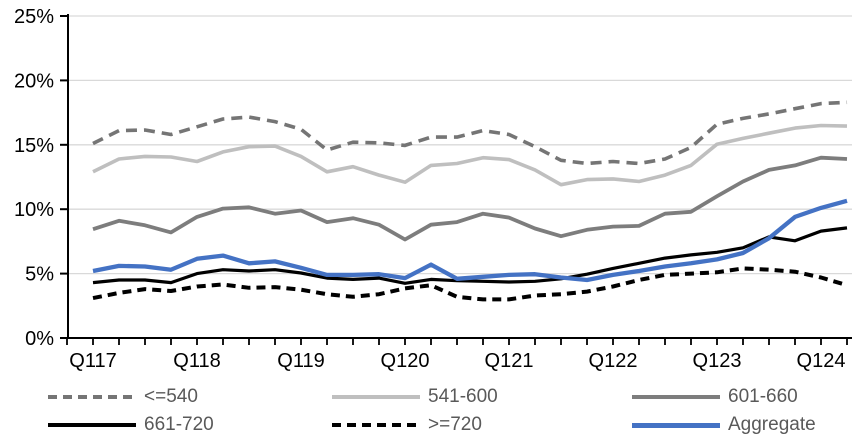  Describe the element at coordinates (34, 210) in the screenshot. I see `y-axis-tick-label: 10%` at that location.